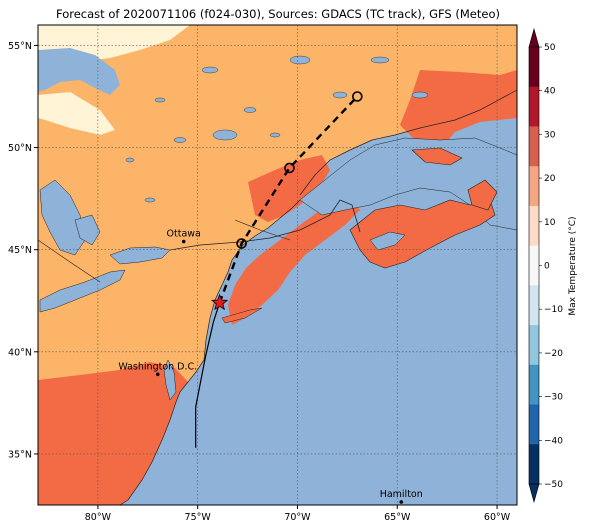 The height and width of the screenshot is (529, 592). What do you see at coordinates (98, 517) in the screenshot?
I see `x-tick-label: 80°W` at bounding box center [98, 517].